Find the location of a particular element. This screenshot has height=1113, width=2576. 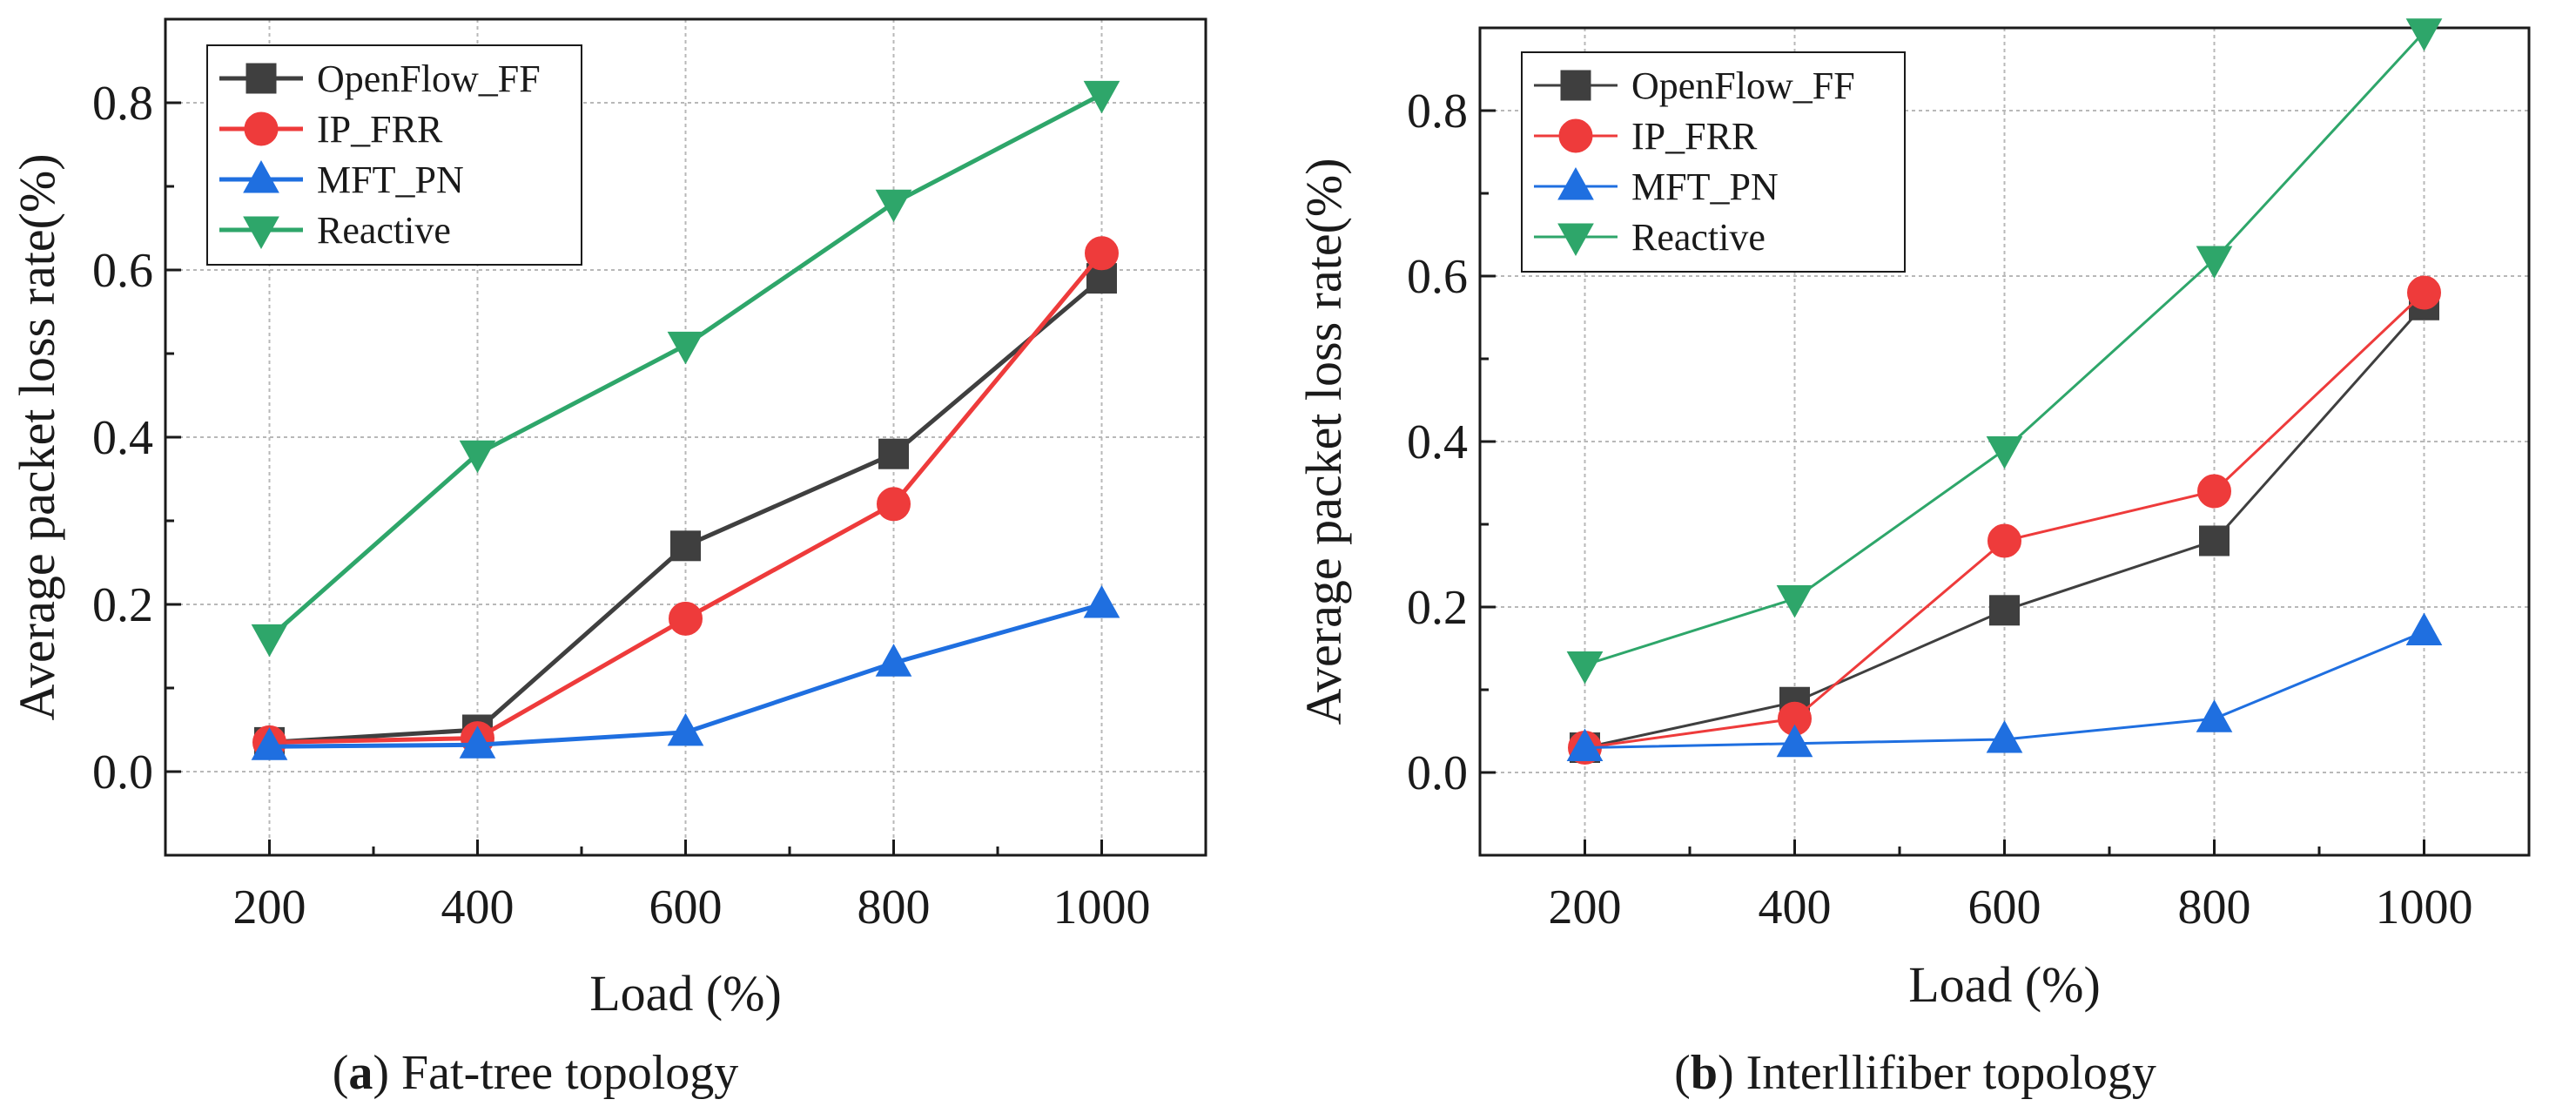

series-line-ip-frr is located at coordinates (2004, 520).